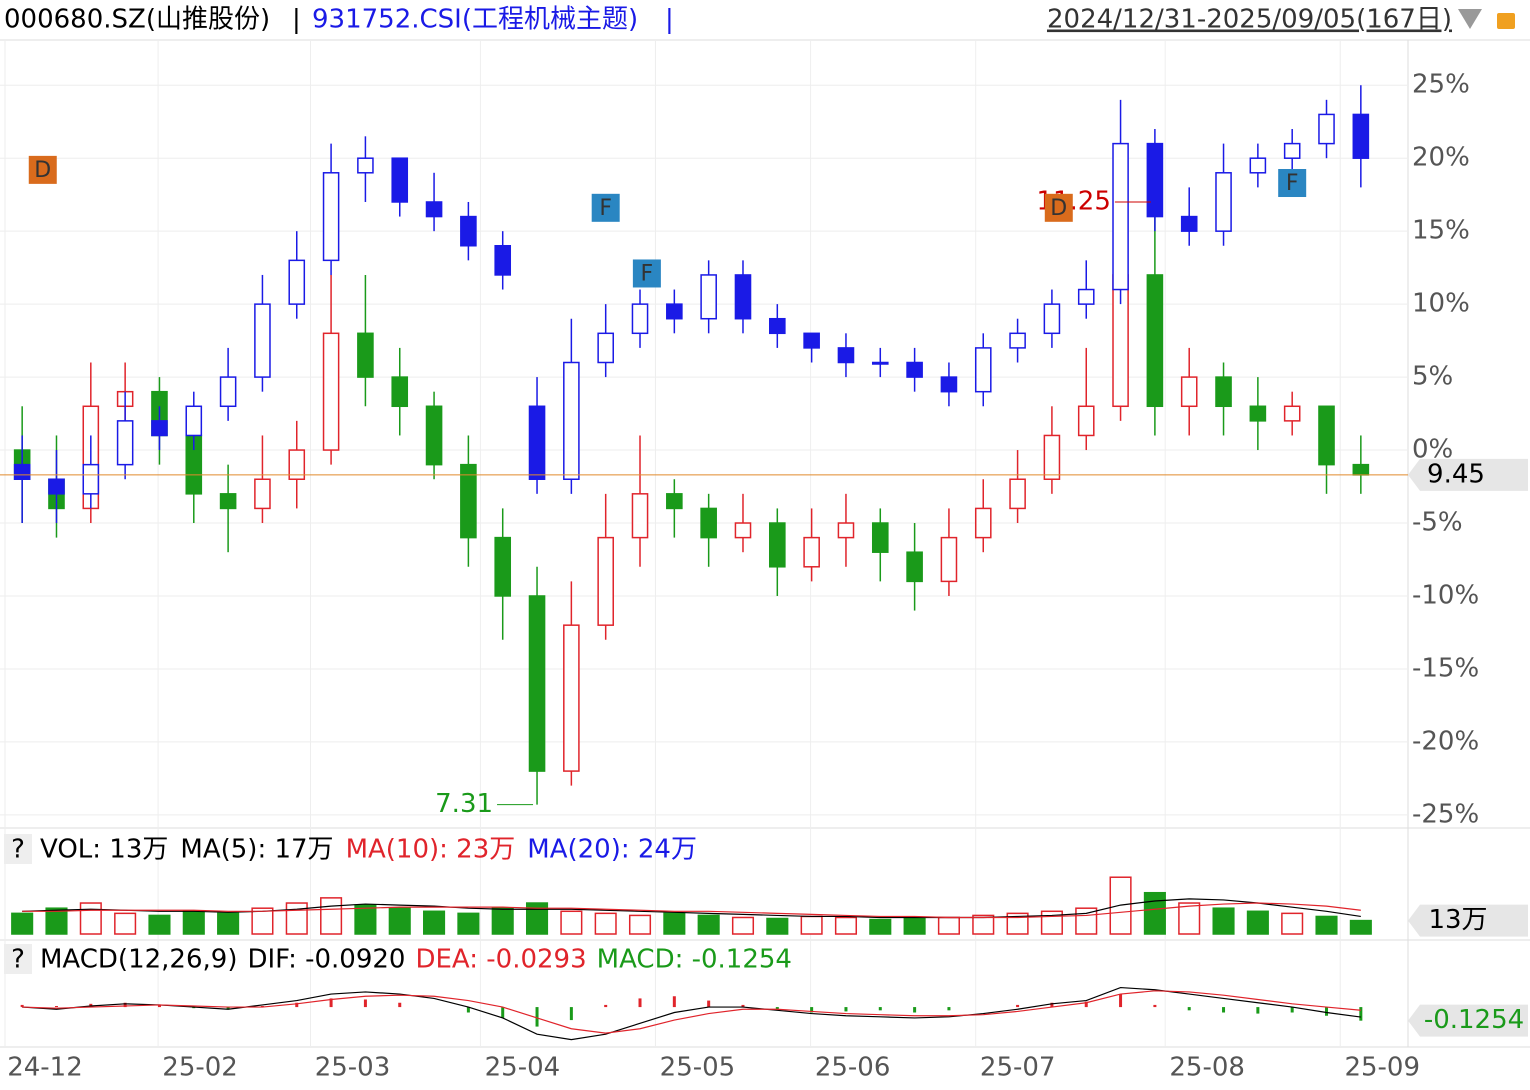 This screenshot has height=1090, width=1530. Describe the element at coordinates (1457, 920) in the screenshot. I see `value-tag-label: 13万` at that location.